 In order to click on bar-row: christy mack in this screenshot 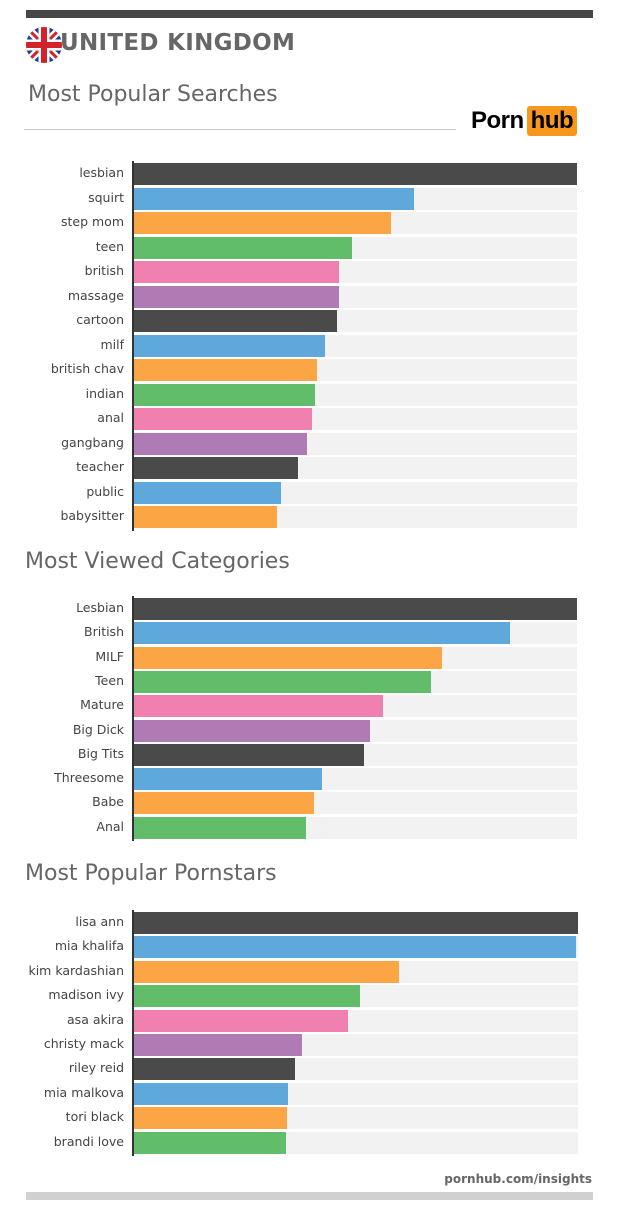, I will do `click(310, 1045)`.